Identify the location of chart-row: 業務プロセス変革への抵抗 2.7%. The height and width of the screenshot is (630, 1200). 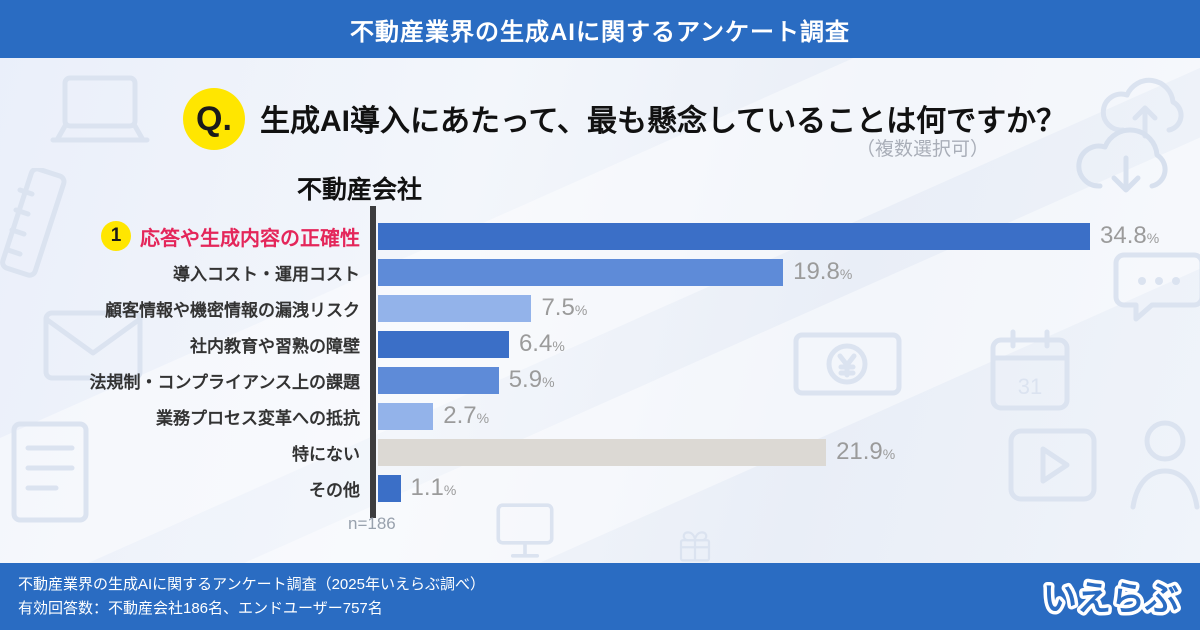
(600, 416).